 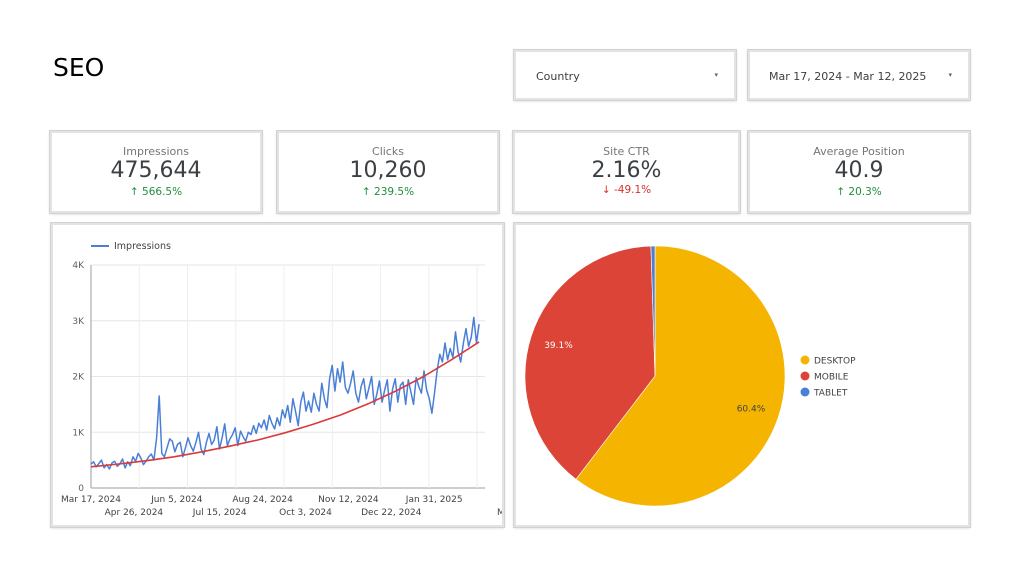 I want to click on x-tick-label: Nov 12, 2024, so click(x=348, y=500).